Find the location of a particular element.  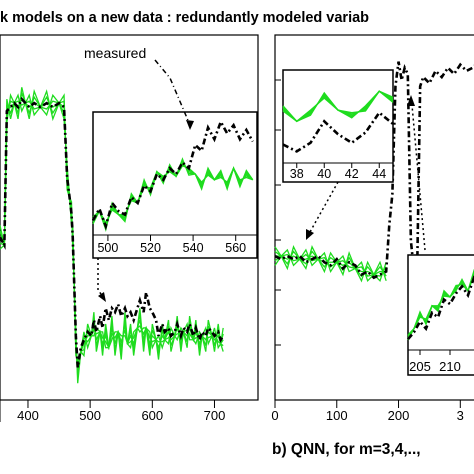

right-inset-bottom-x-tick-label: 210 is located at coordinates (450, 366).